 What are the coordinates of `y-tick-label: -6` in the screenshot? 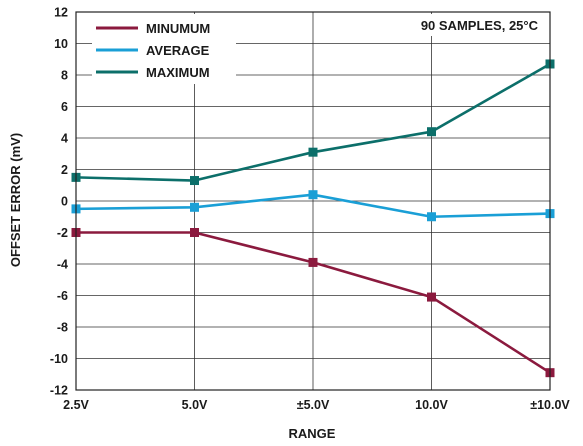 It's located at (62, 296).